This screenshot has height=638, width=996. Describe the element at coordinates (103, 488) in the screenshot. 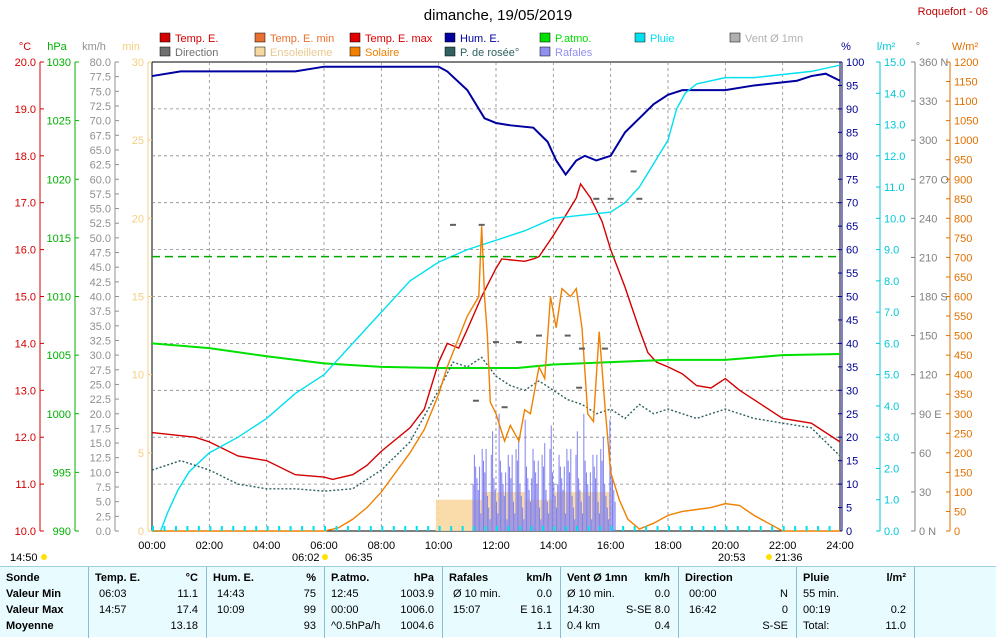

I see `axis-tick-wind_kmh: 7.5` at that location.